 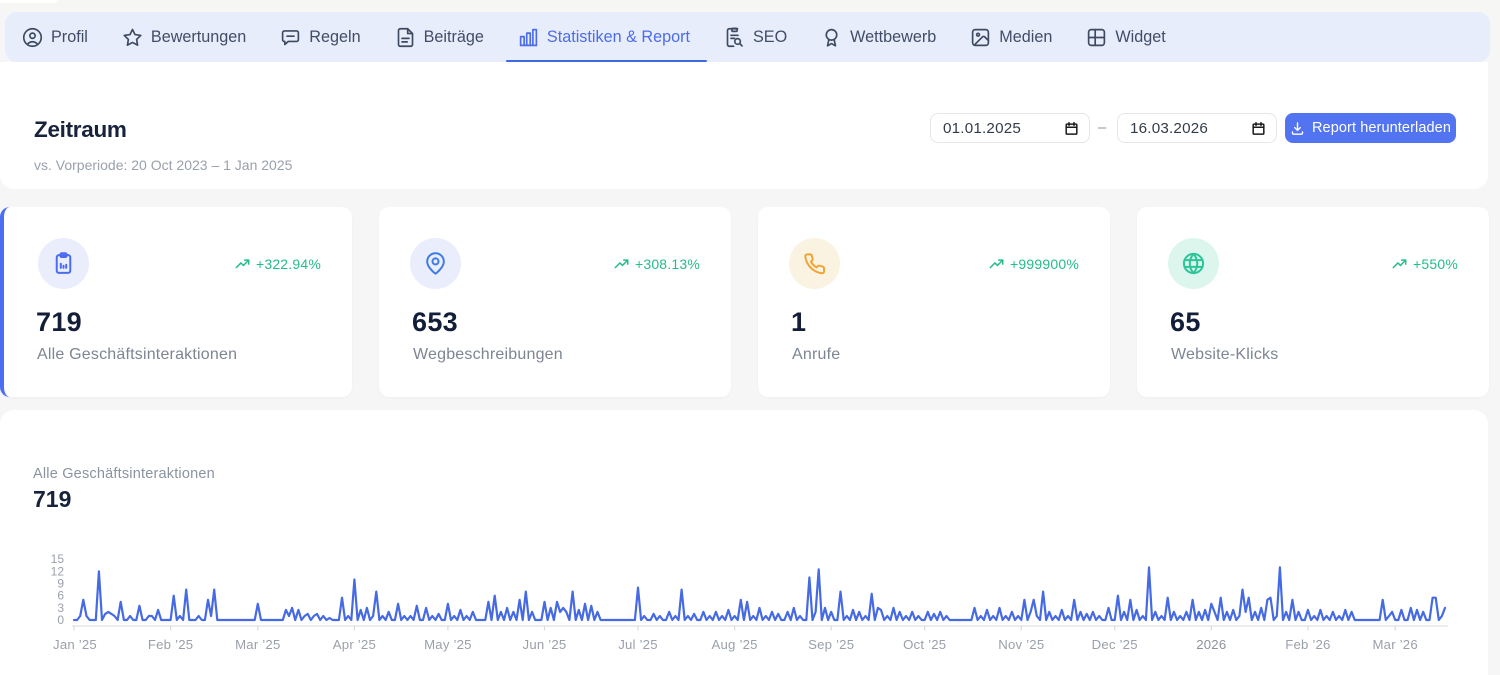 What do you see at coordinates (638, 644) in the screenshot?
I see `svg-text: Jul ’25` at bounding box center [638, 644].